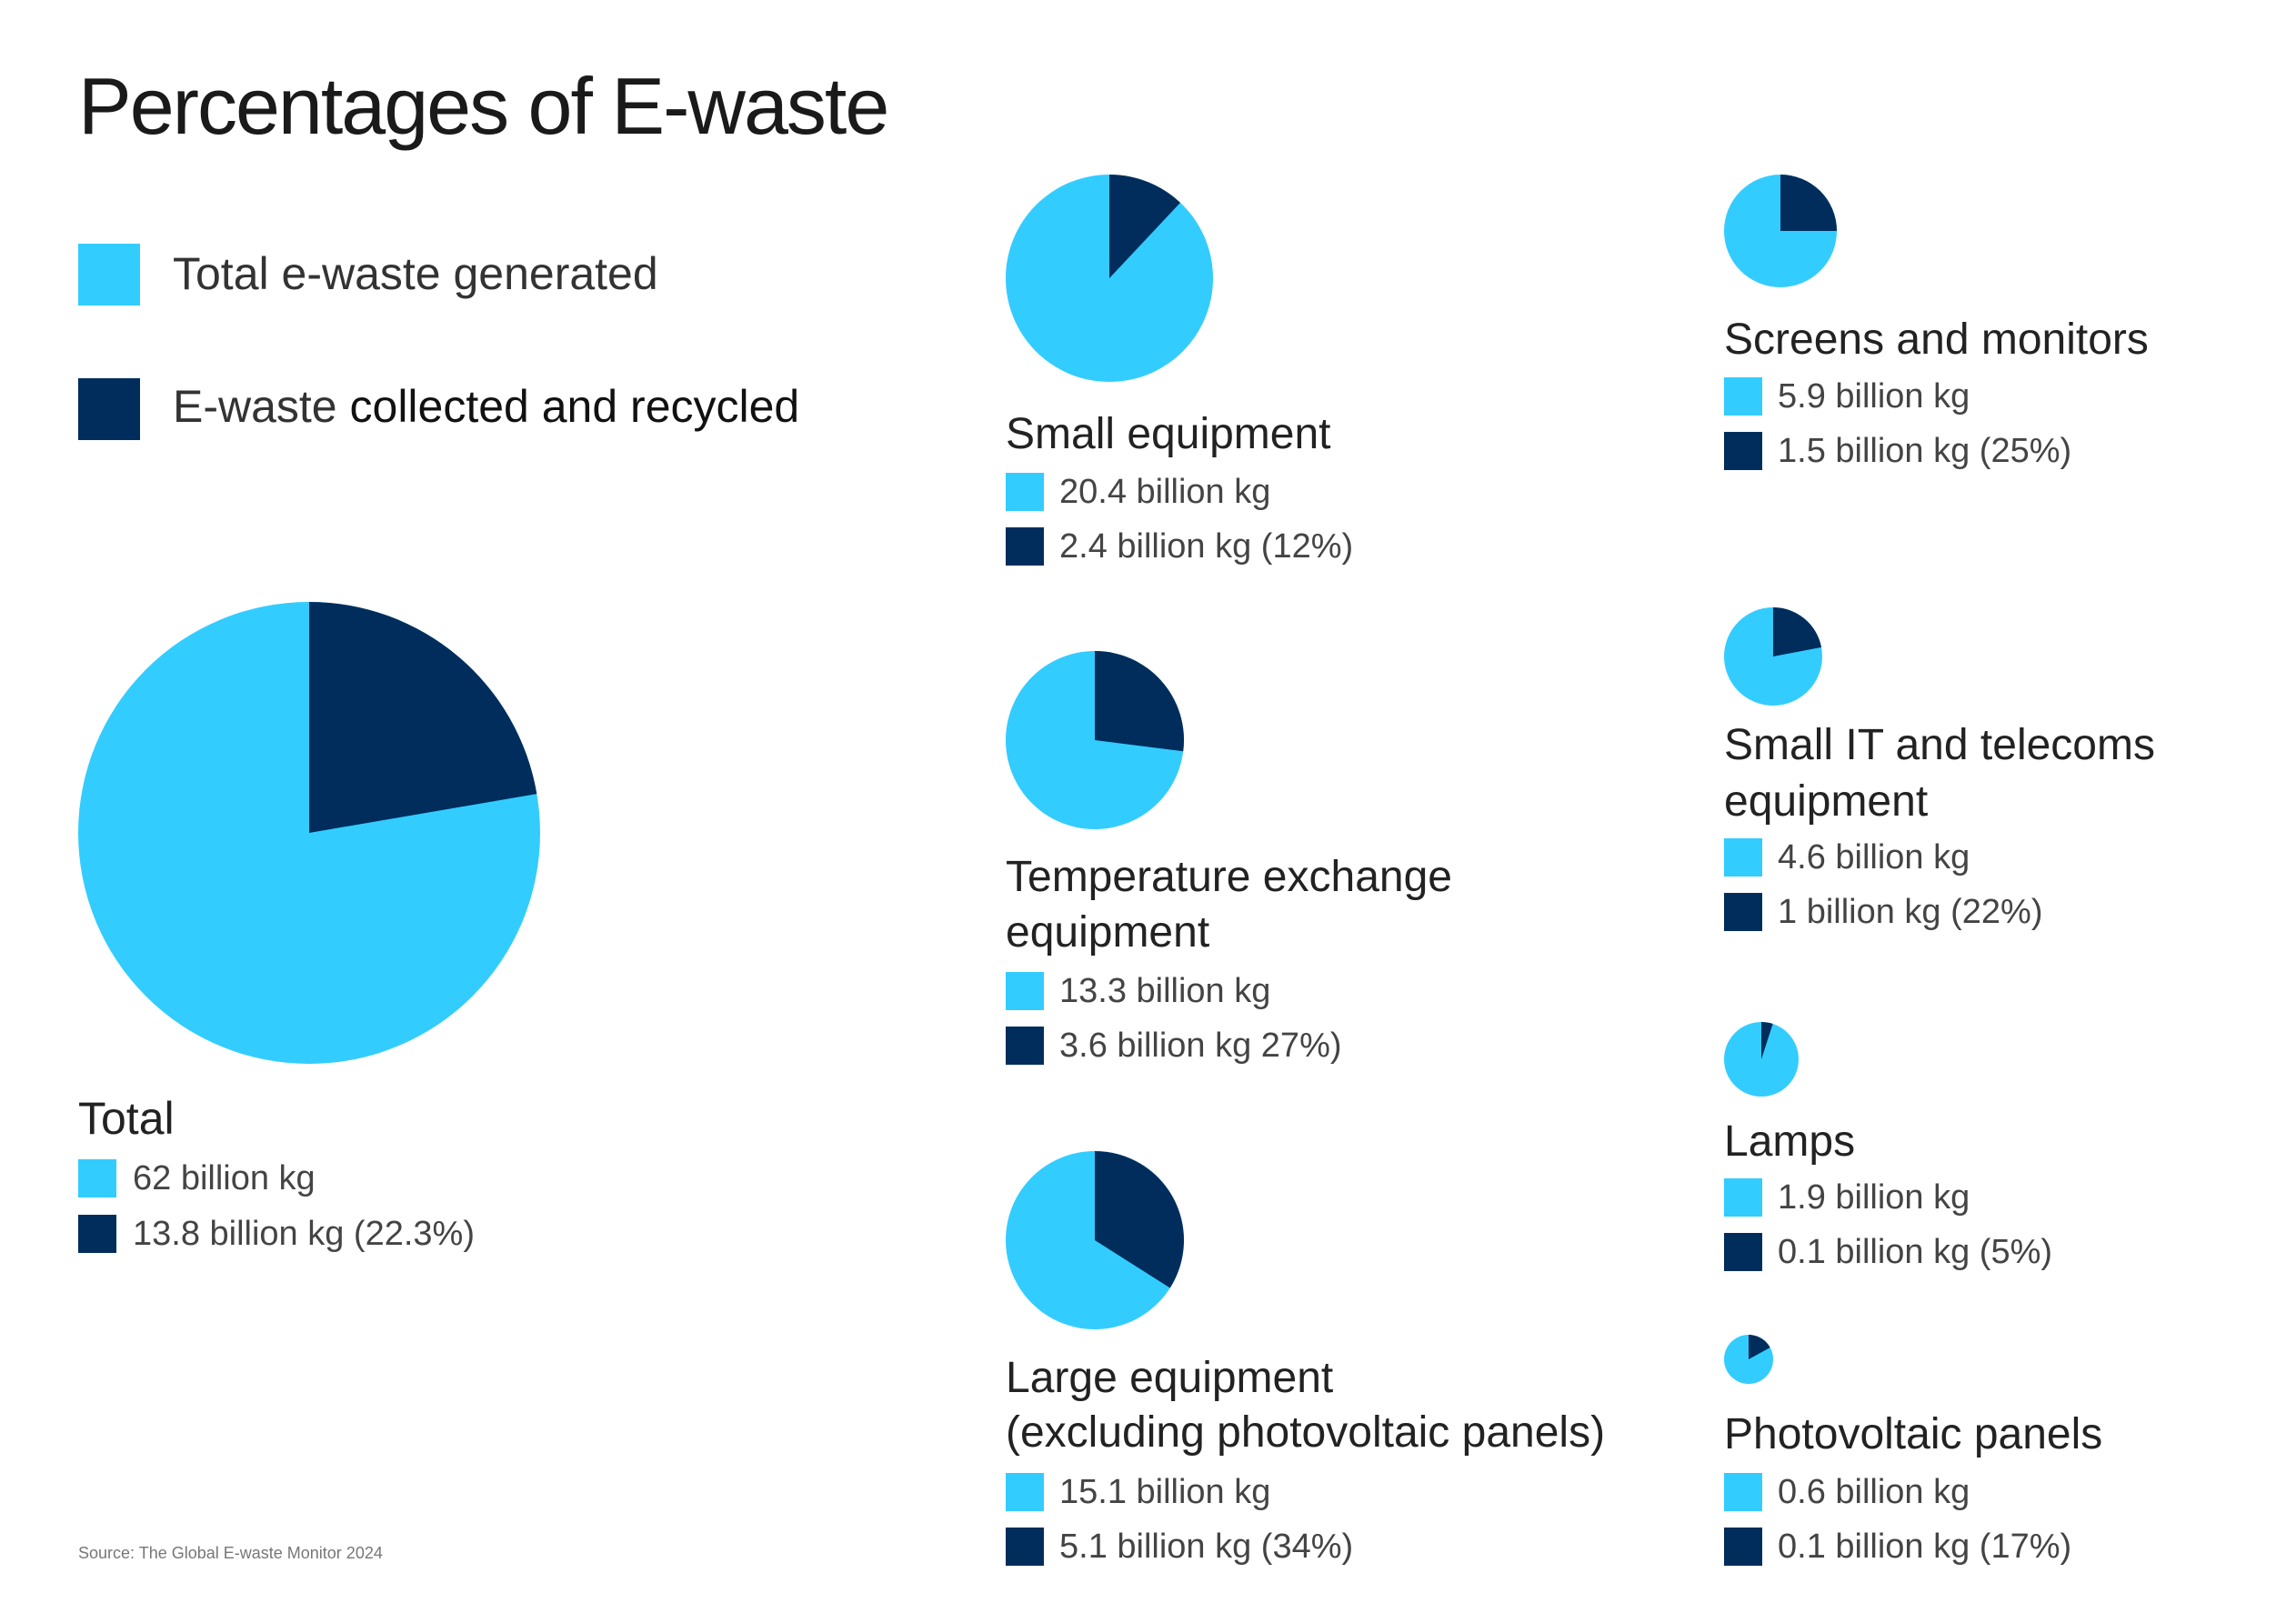  I want to click on lamps-swatch-recycled, so click(1743, 1252).